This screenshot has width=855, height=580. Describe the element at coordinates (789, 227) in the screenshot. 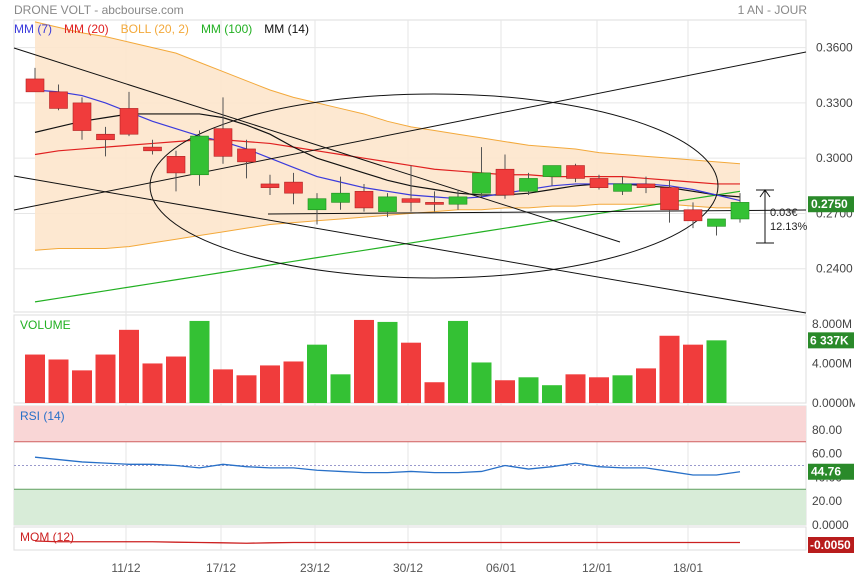

I see `change-pct-label: 12.13%` at that location.